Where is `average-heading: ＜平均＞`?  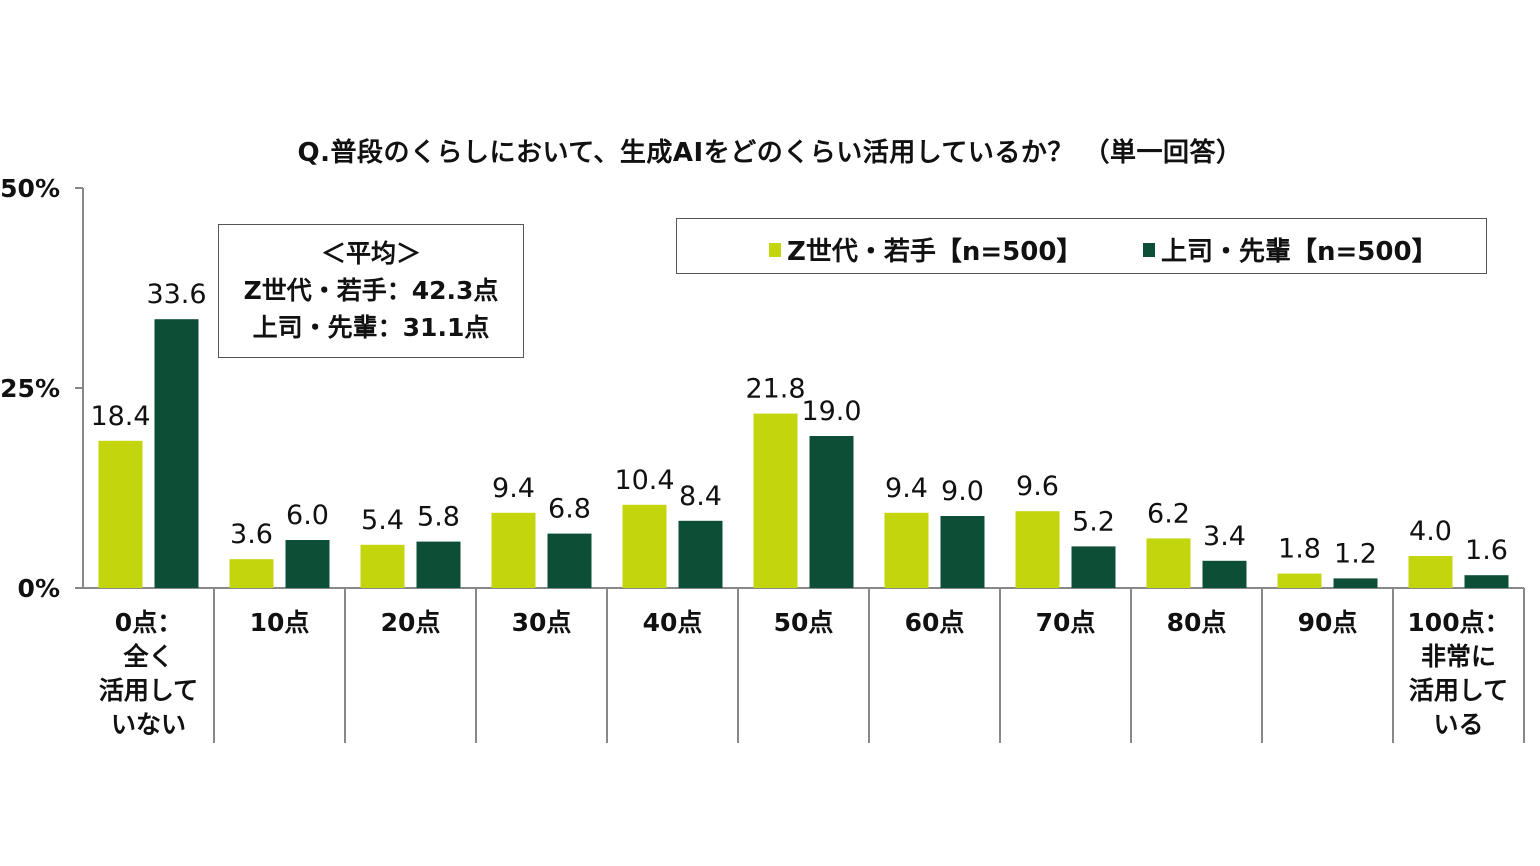 average-heading: ＜平均＞ is located at coordinates (370, 253).